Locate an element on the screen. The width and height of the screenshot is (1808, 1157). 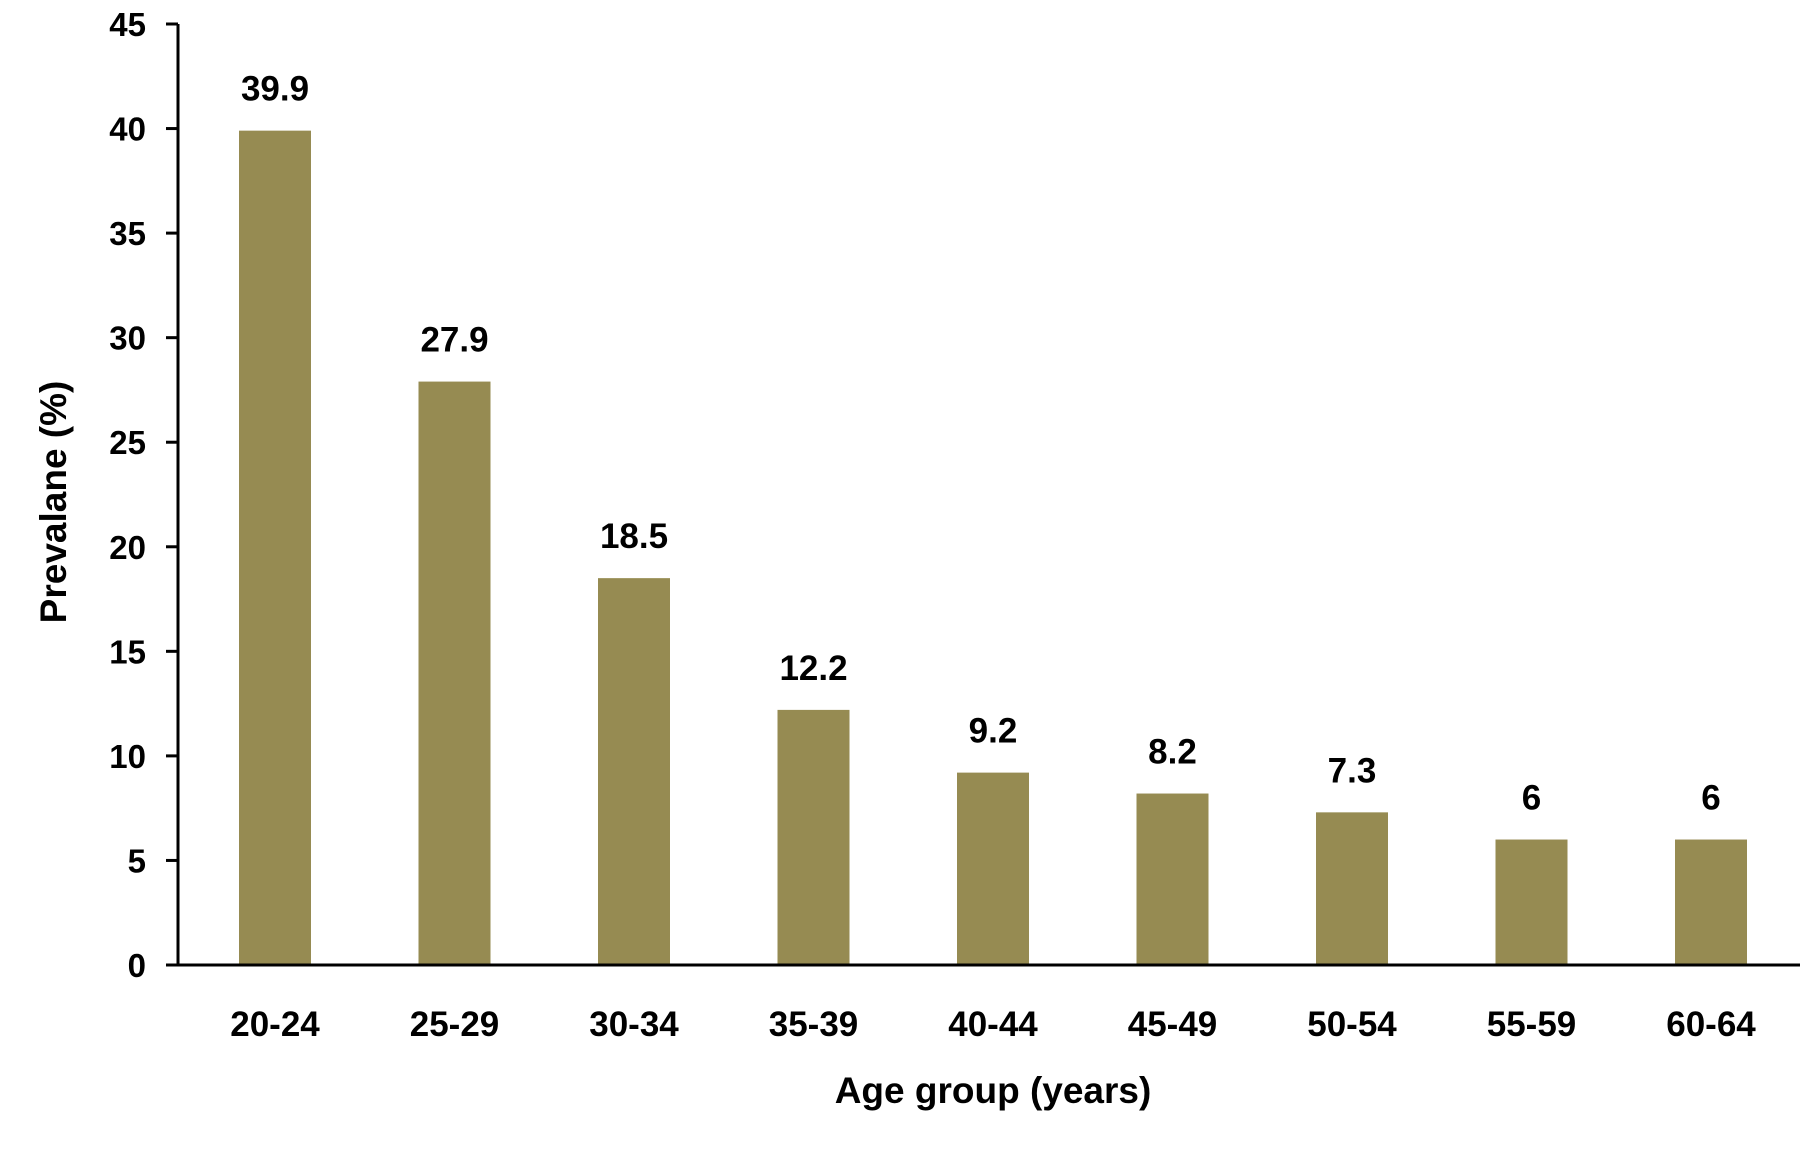
y-tick-label: 30 is located at coordinates (127, 338).